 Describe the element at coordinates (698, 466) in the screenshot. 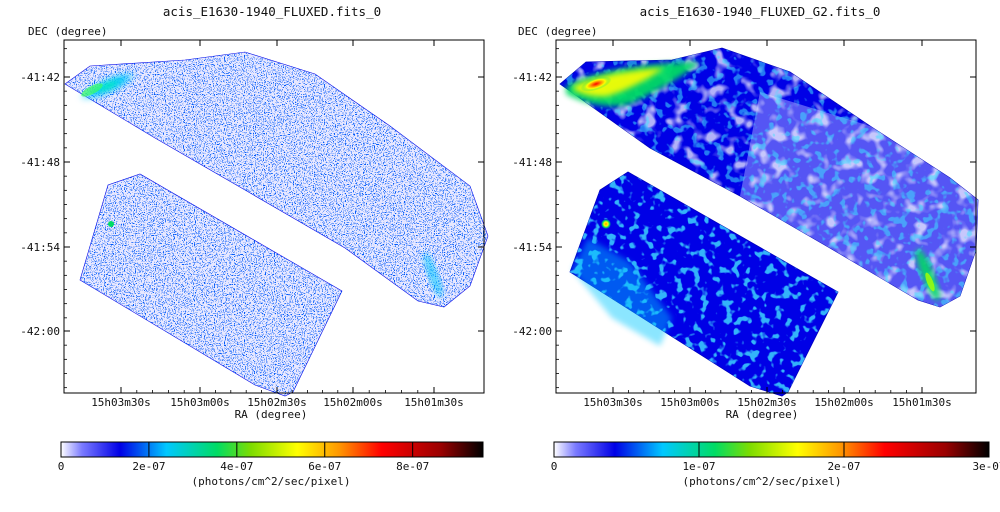

I see `colorbar-tick-label: 1e-07` at that location.